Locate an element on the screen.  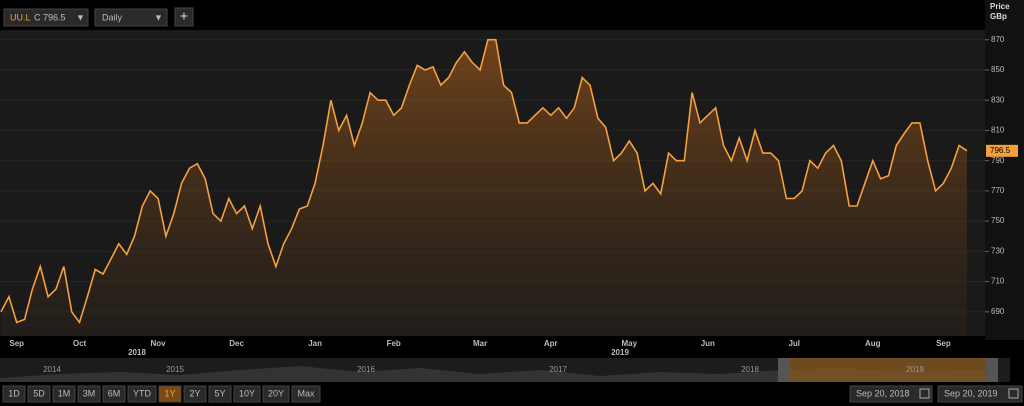
ticker-box is located at coordinates (46, 17).